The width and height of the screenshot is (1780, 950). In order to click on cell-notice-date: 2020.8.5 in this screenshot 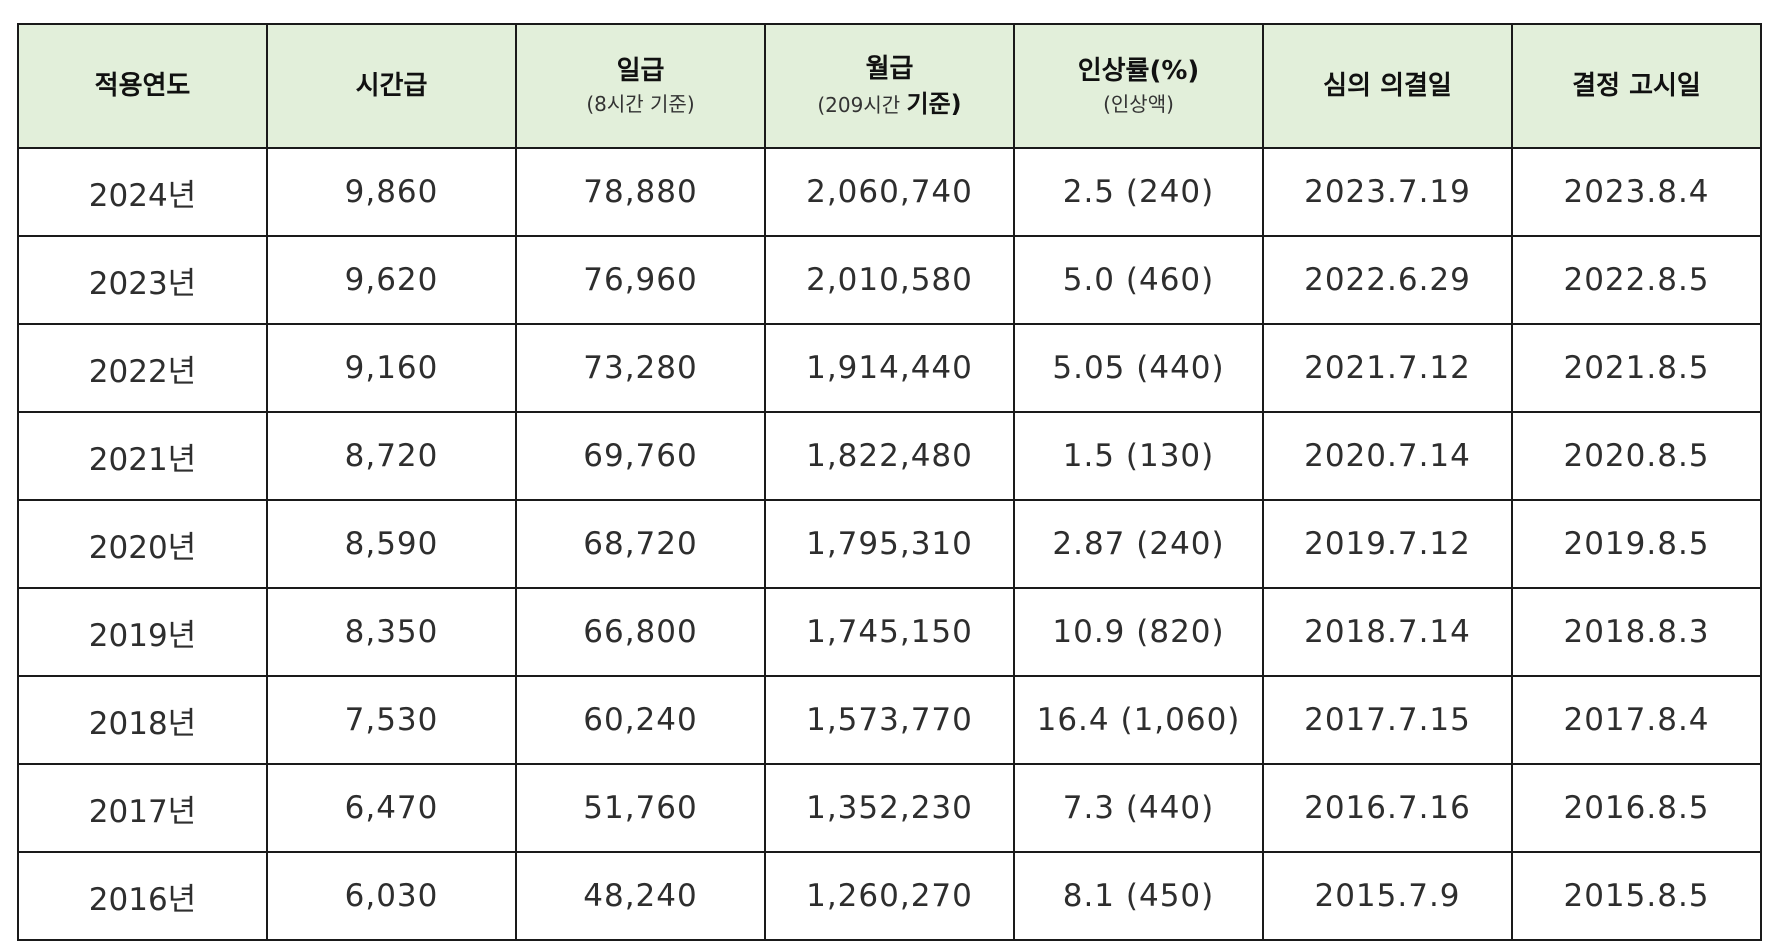, I will do `click(1636, 456)`.